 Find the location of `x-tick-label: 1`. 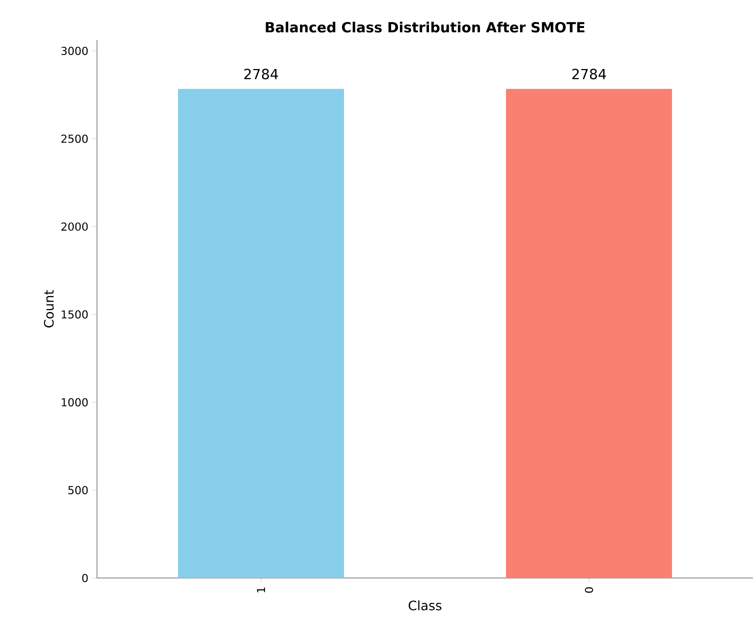

x-tick-label: 1 is located at coordinates (261, 590).